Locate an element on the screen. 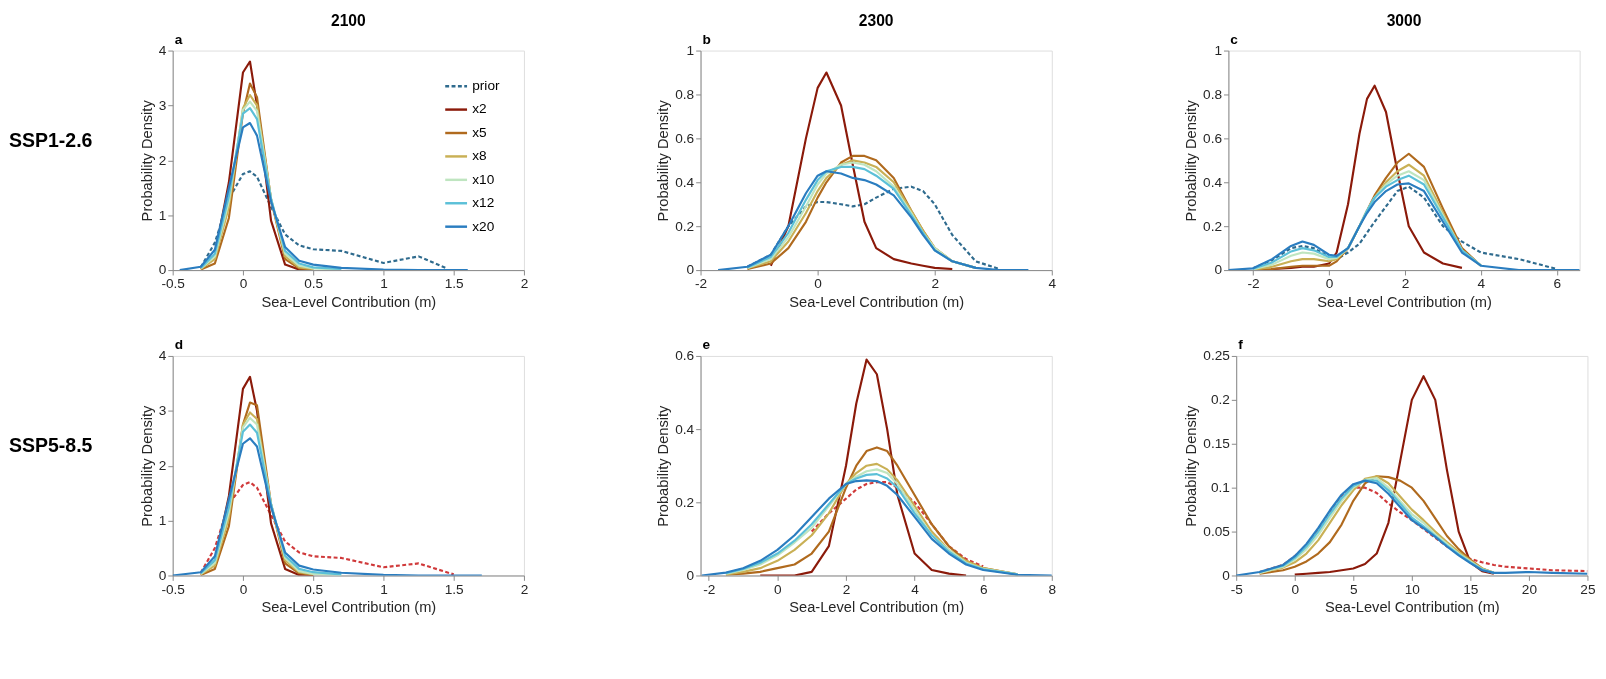 This screenshot has width=1606, height=679. x-tick-label: 20 is located at coordinates (1529, 589).